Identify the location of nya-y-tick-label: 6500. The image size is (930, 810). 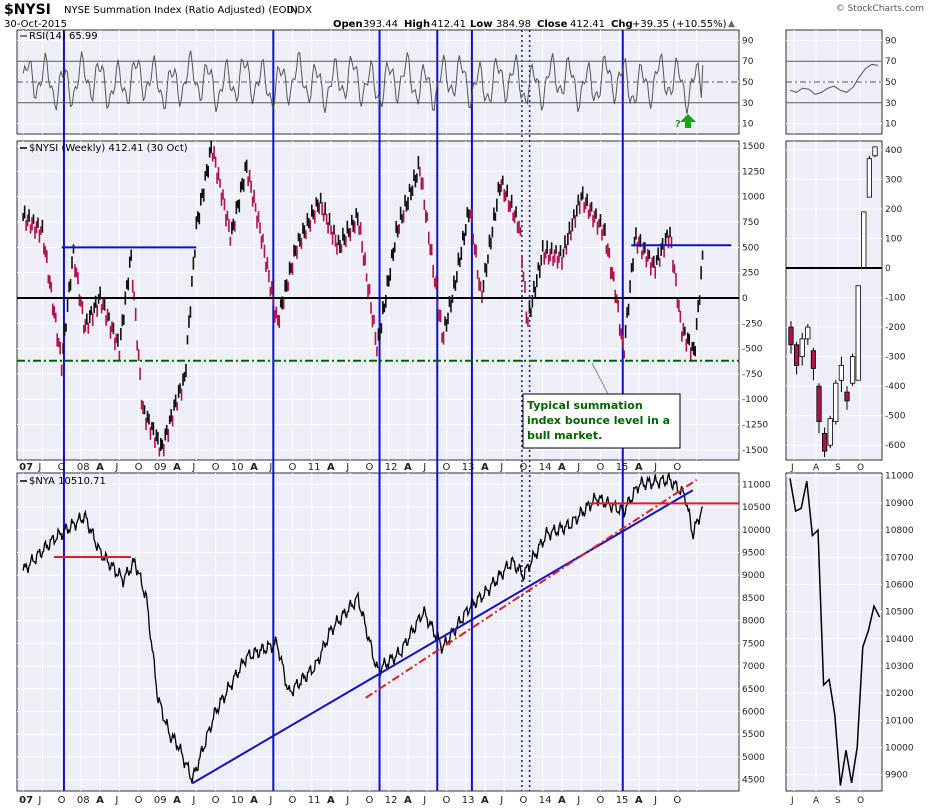
(753, 690).